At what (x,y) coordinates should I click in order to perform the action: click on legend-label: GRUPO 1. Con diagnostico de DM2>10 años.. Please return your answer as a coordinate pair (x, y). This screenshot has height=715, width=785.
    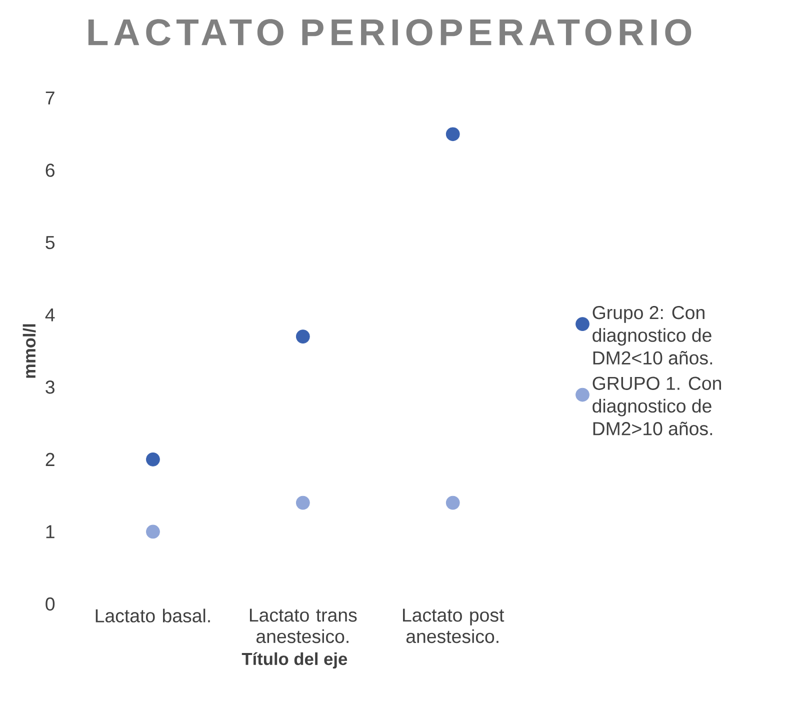
    Looking at the image, I should click on (656, 406).